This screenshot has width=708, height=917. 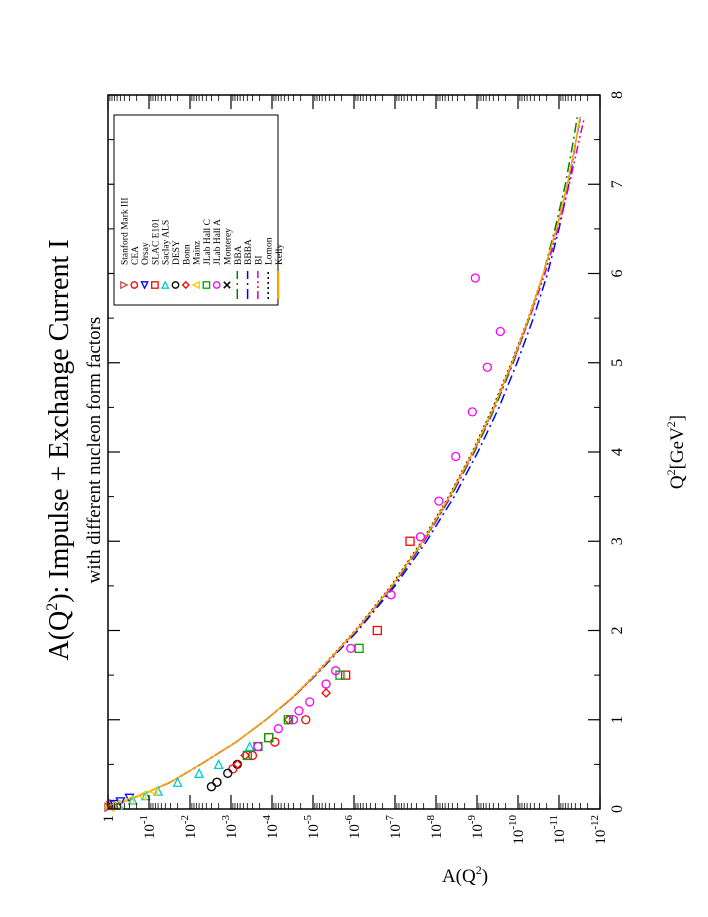 What do you see at coordinates (558, 829) in the screenshot?
I see `y-tick-label: 10-11` at bounding box center [558, 829].